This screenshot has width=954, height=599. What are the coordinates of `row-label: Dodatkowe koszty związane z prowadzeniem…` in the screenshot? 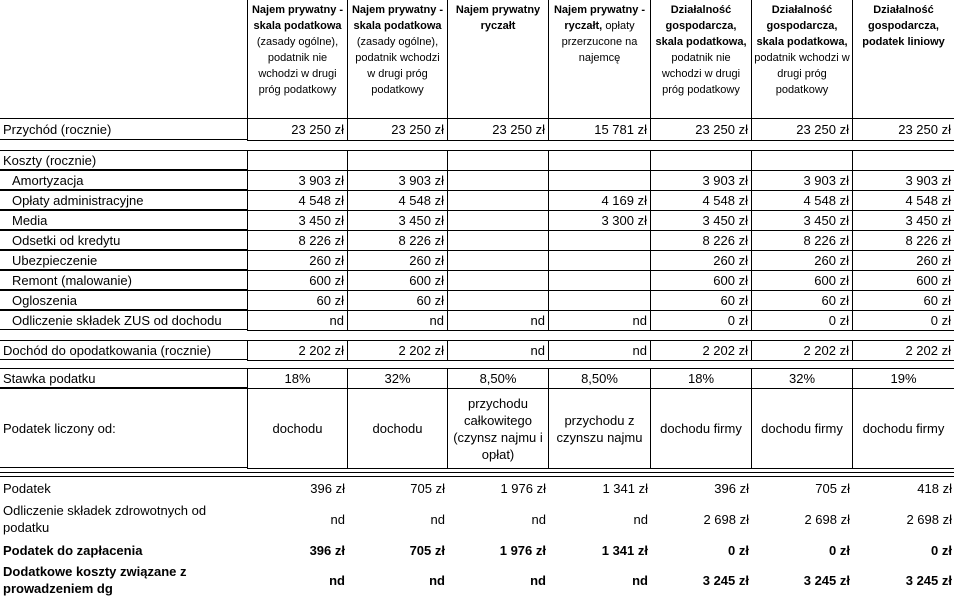 It's located at (95, 579).